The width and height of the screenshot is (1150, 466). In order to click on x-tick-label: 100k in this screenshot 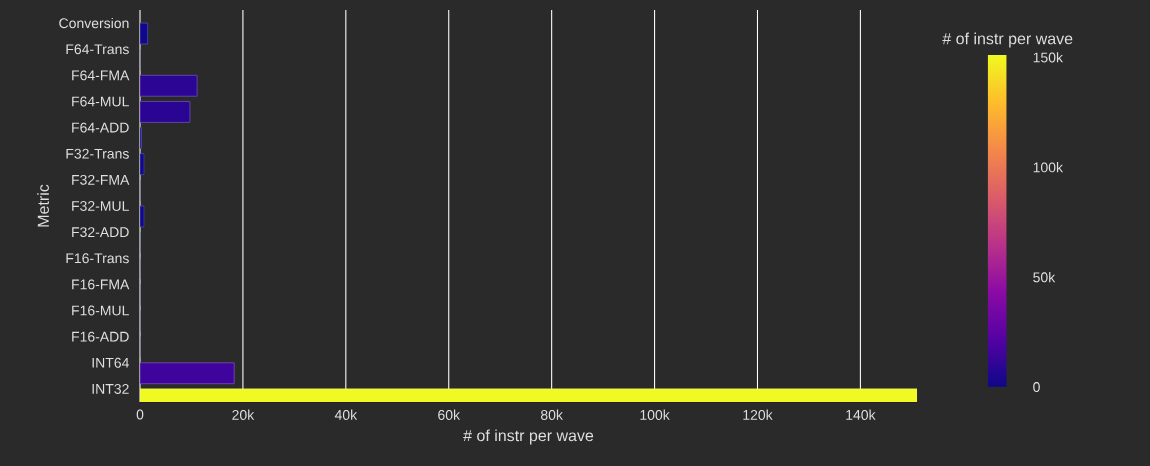, I will do `click(655, 414)`.